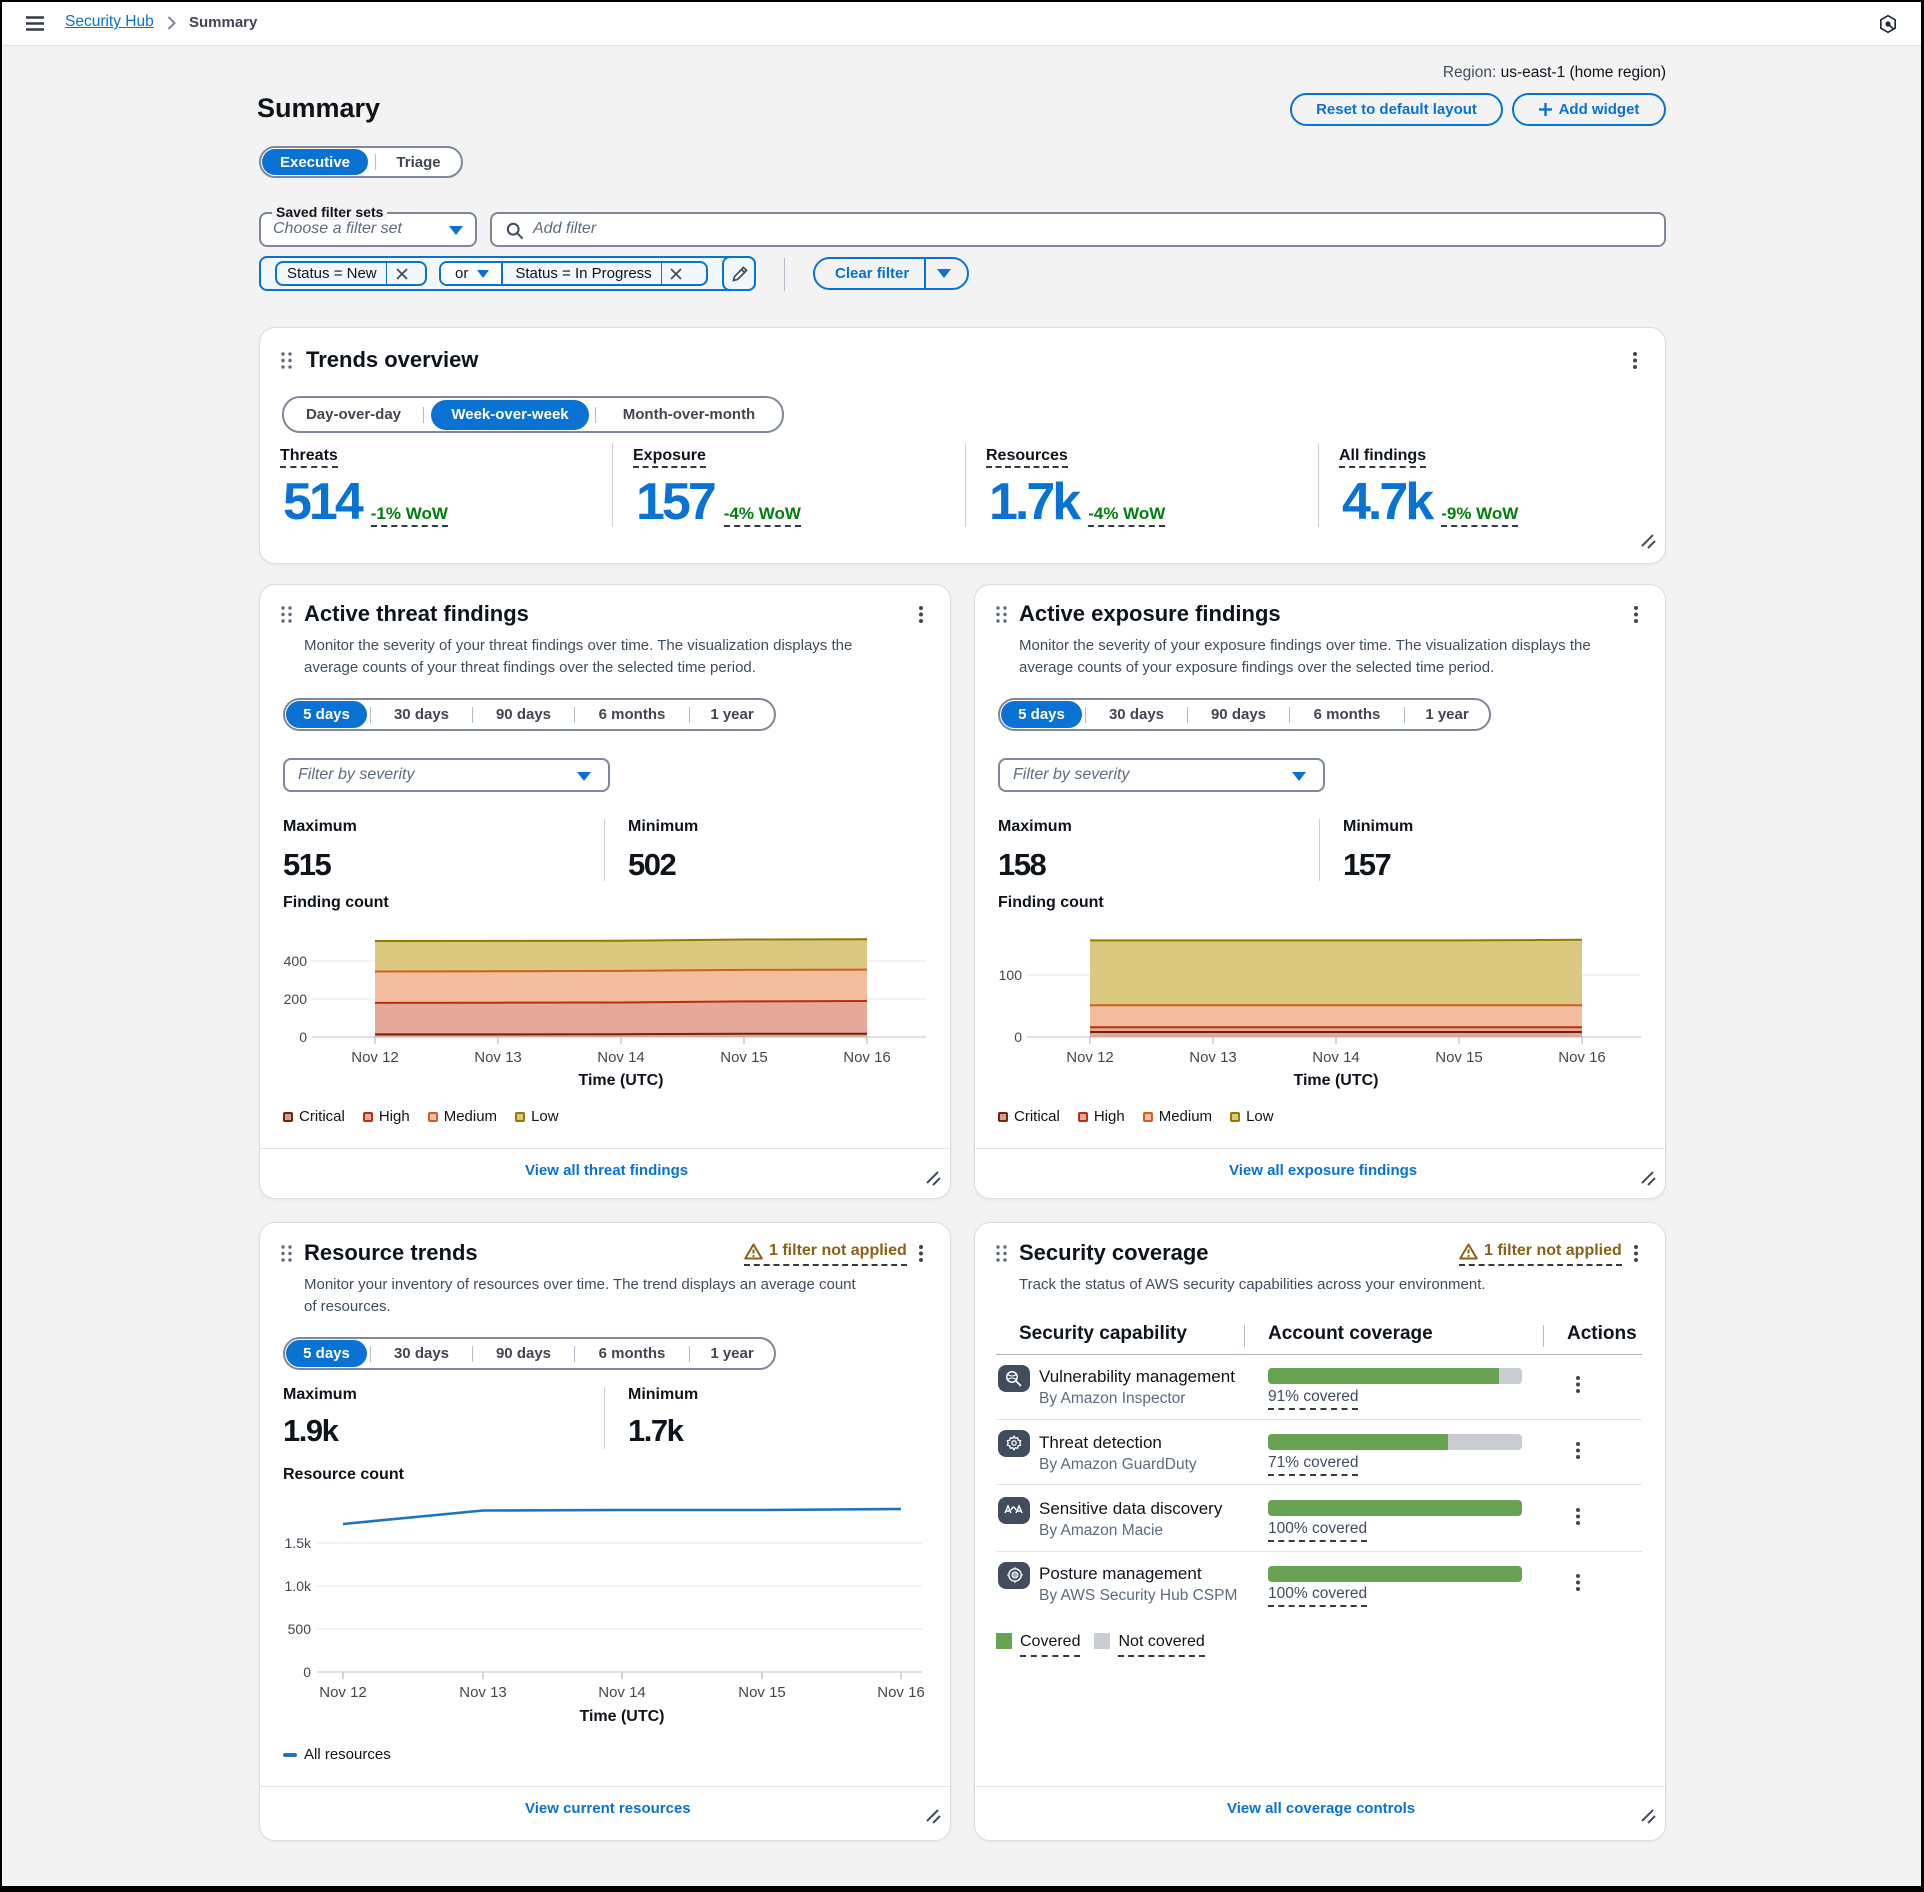 The width and height of the screenshot is (1924, 1892). I want to click on svg-text: 500, so click(300, 1629).